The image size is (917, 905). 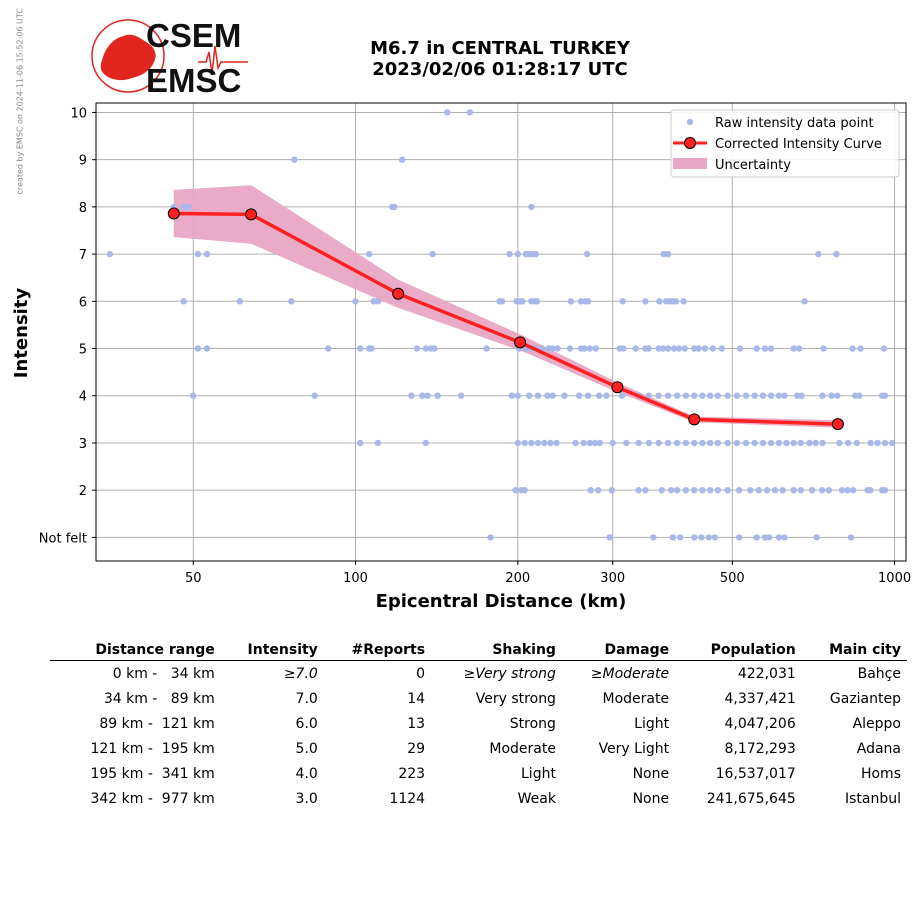 I want to click on cell-range: 34 km - 89 km, so click(x=159, y=698).